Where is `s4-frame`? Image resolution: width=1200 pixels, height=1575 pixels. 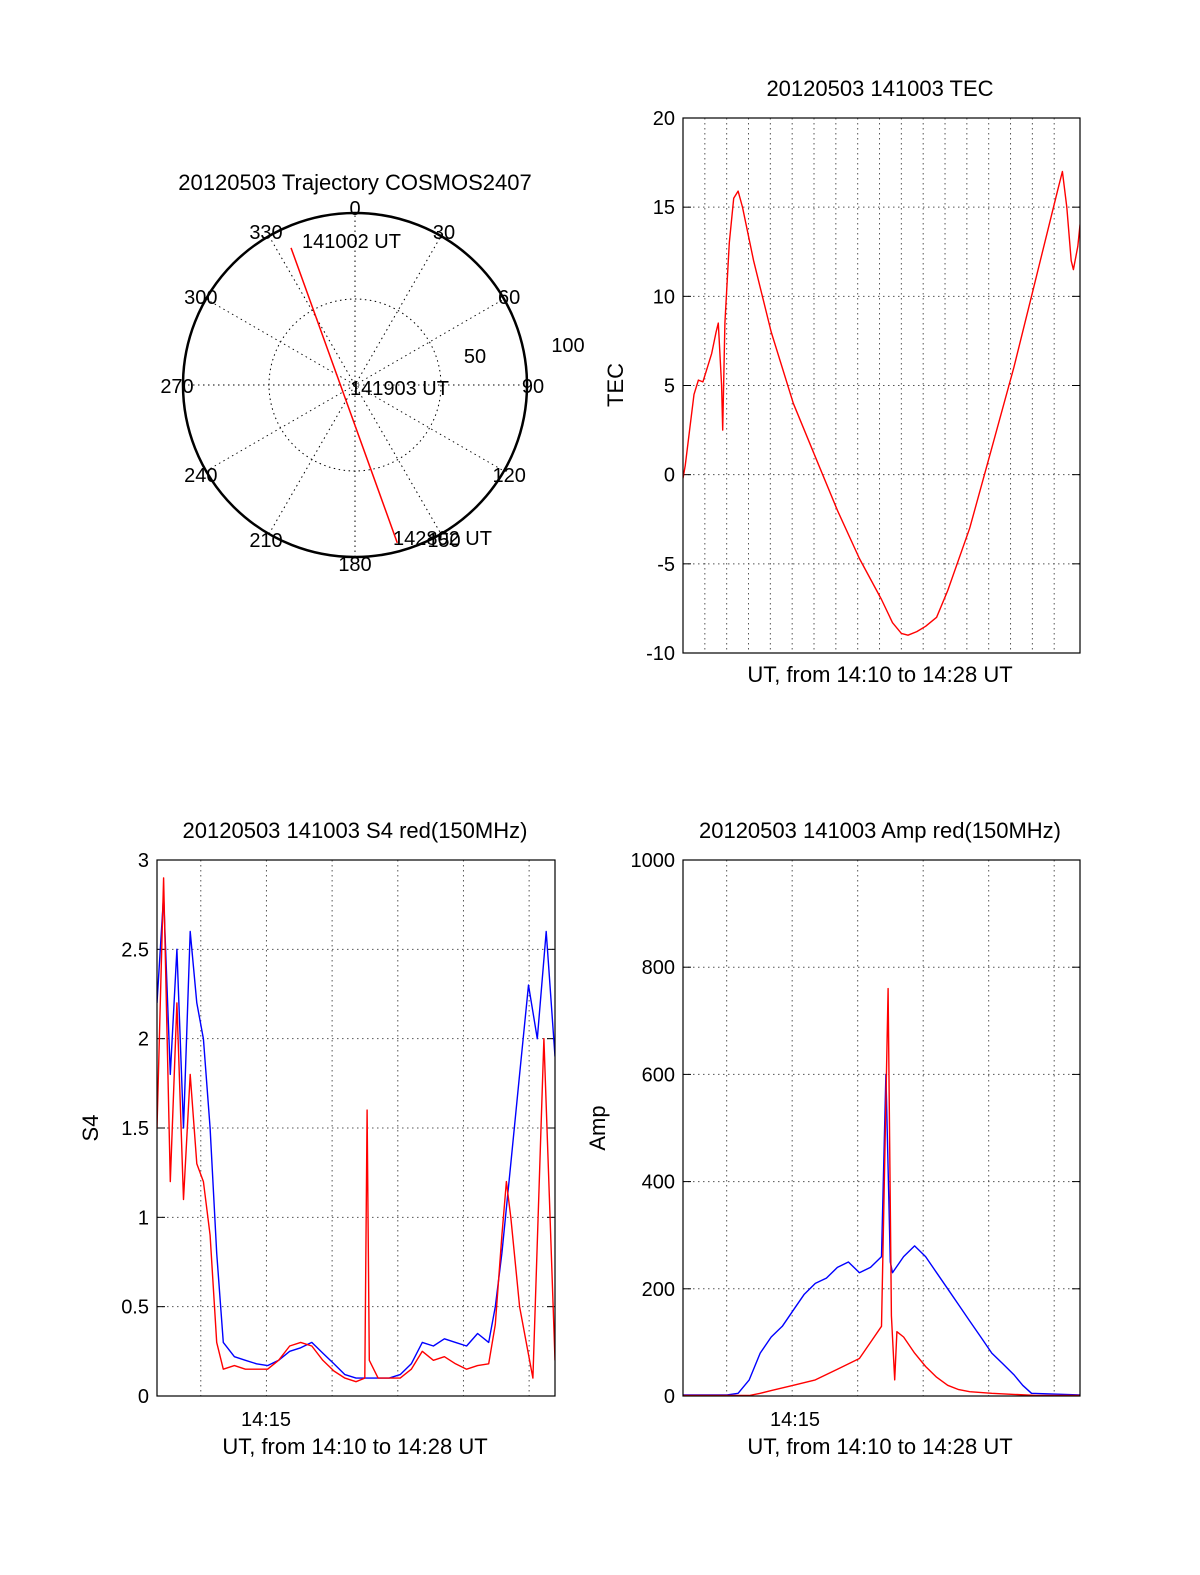 s4-frame is located at coordinates (356, 1128).